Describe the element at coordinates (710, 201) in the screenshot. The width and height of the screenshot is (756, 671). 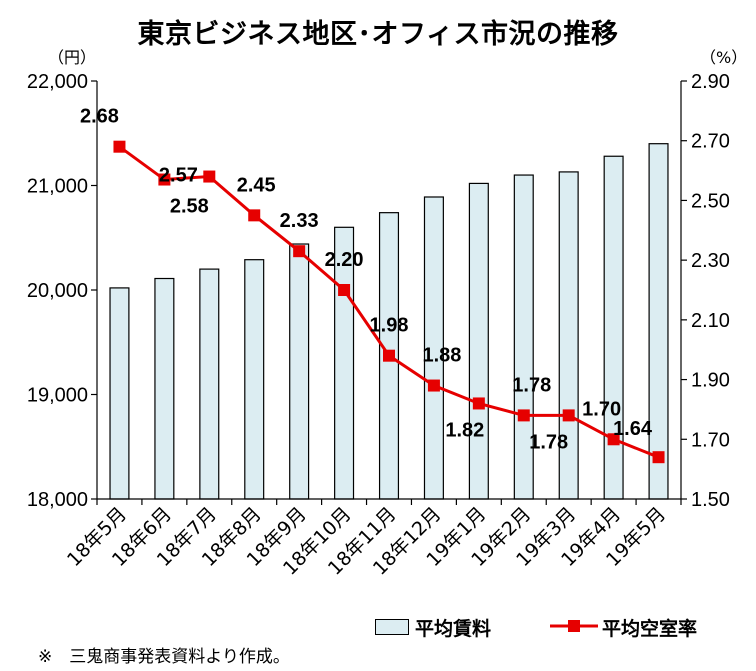
I see `right-tick-label: 2.50` at that location.